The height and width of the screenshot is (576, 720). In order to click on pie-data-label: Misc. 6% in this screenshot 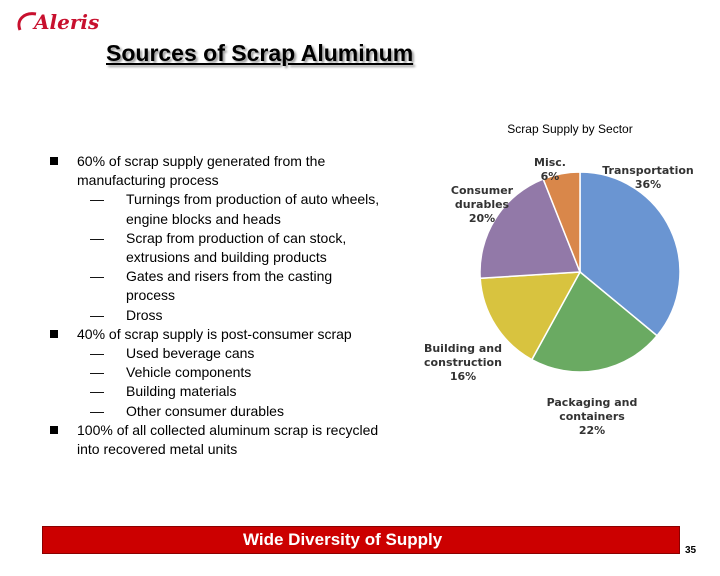, I will do `click(550, 170)`.